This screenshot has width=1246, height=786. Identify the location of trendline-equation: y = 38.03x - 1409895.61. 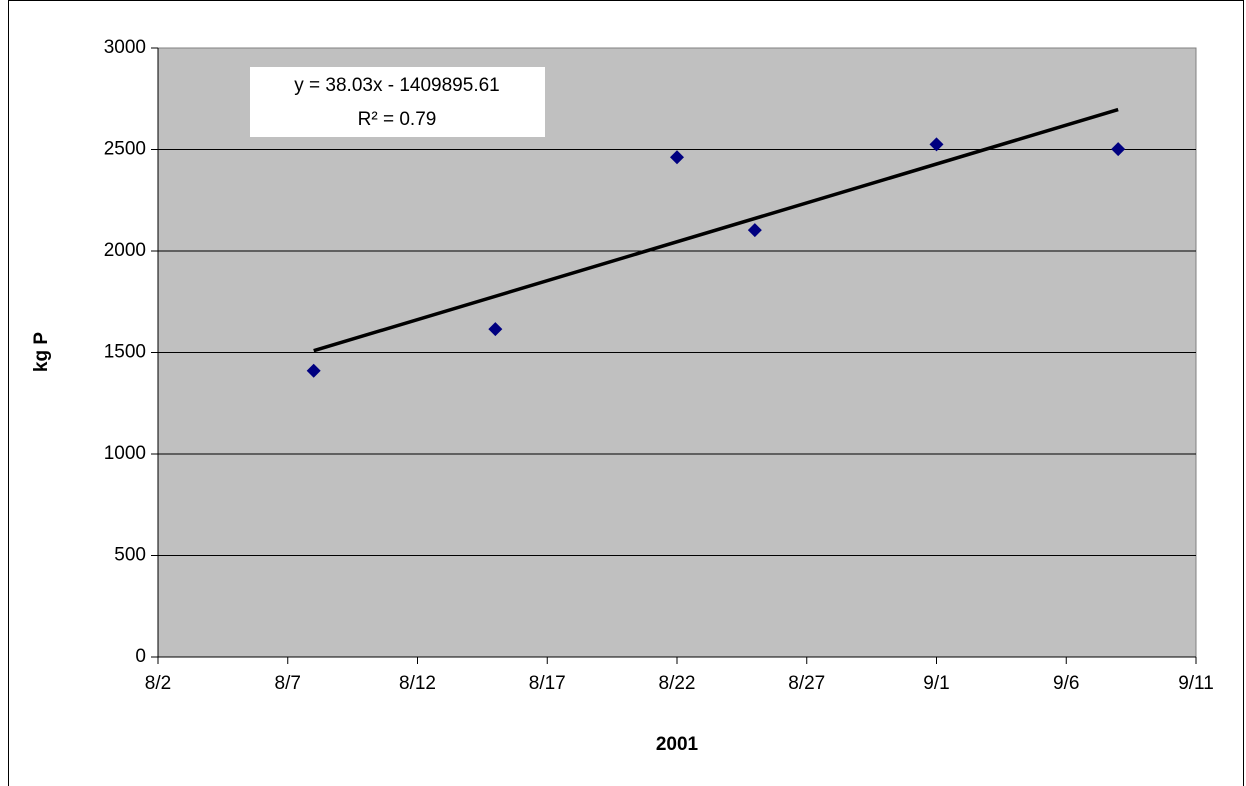
(396, 85).